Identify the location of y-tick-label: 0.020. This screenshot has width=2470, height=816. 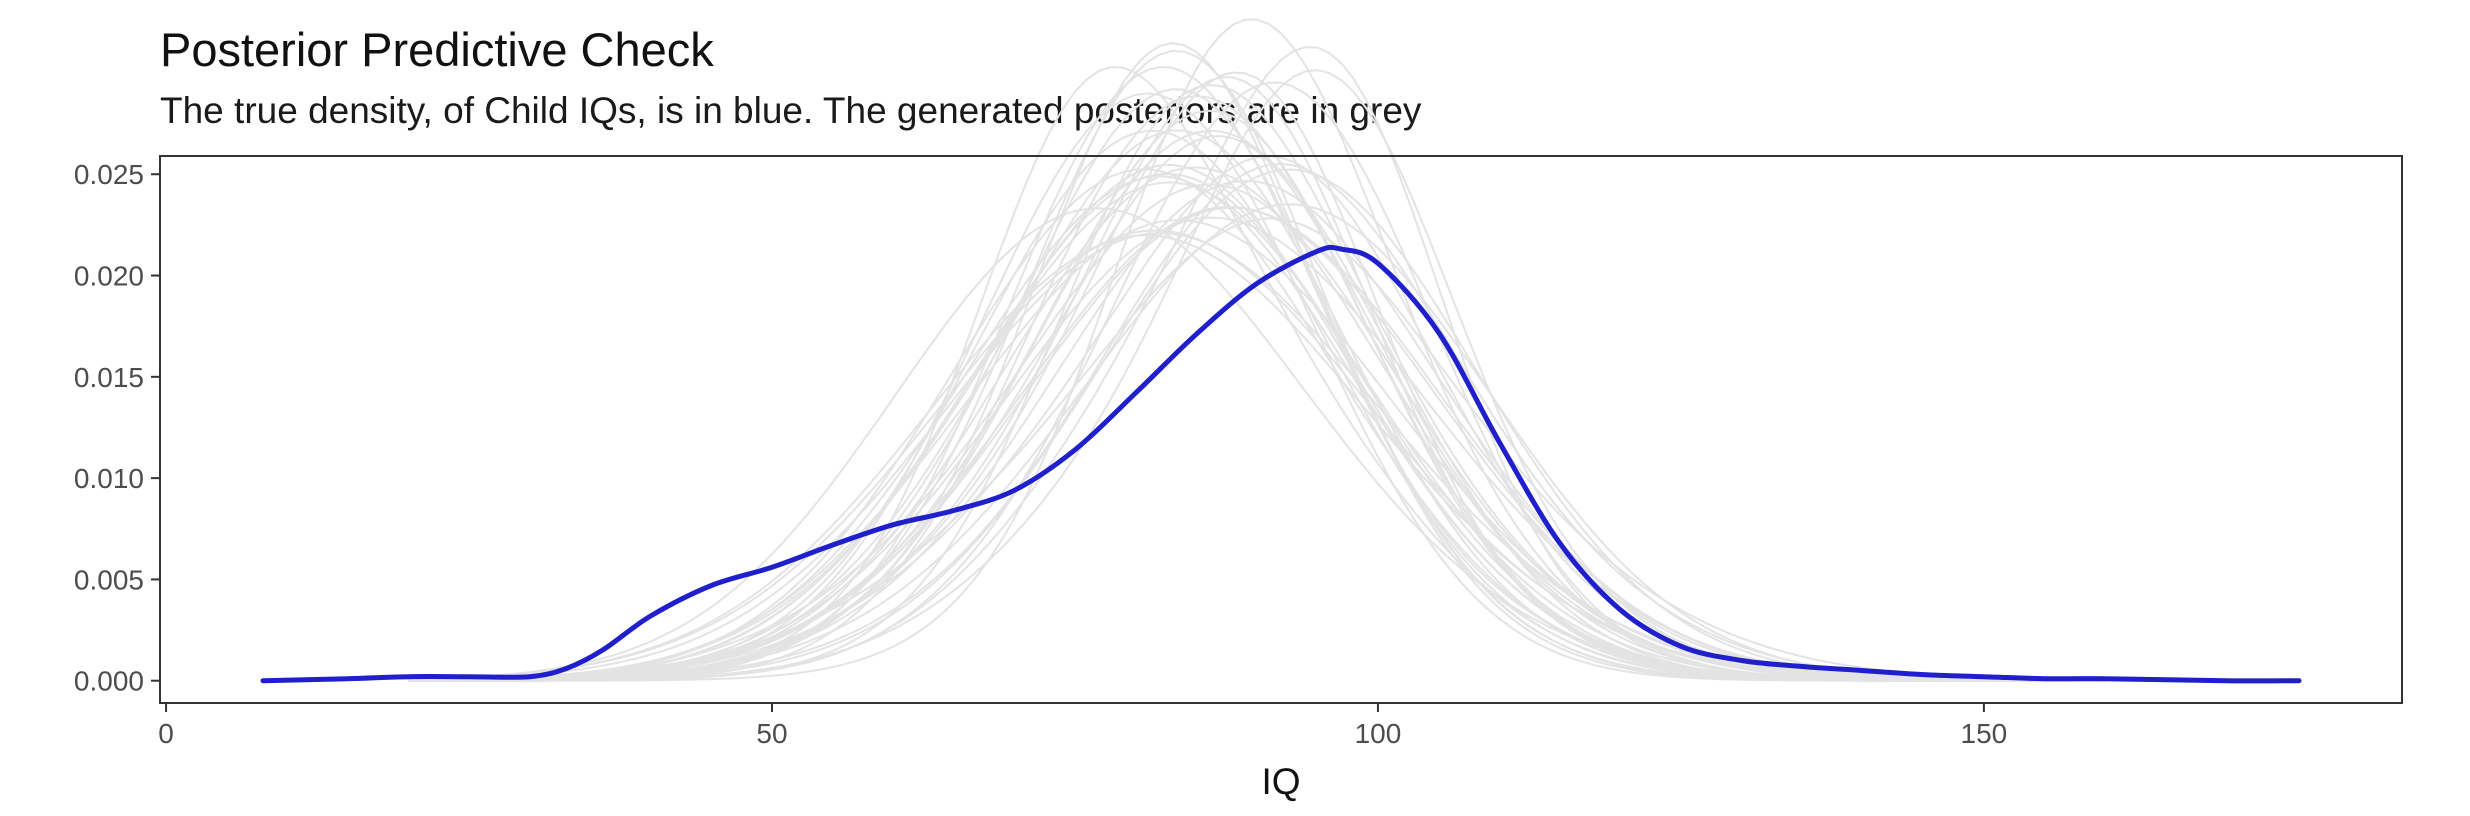
(109, 276).